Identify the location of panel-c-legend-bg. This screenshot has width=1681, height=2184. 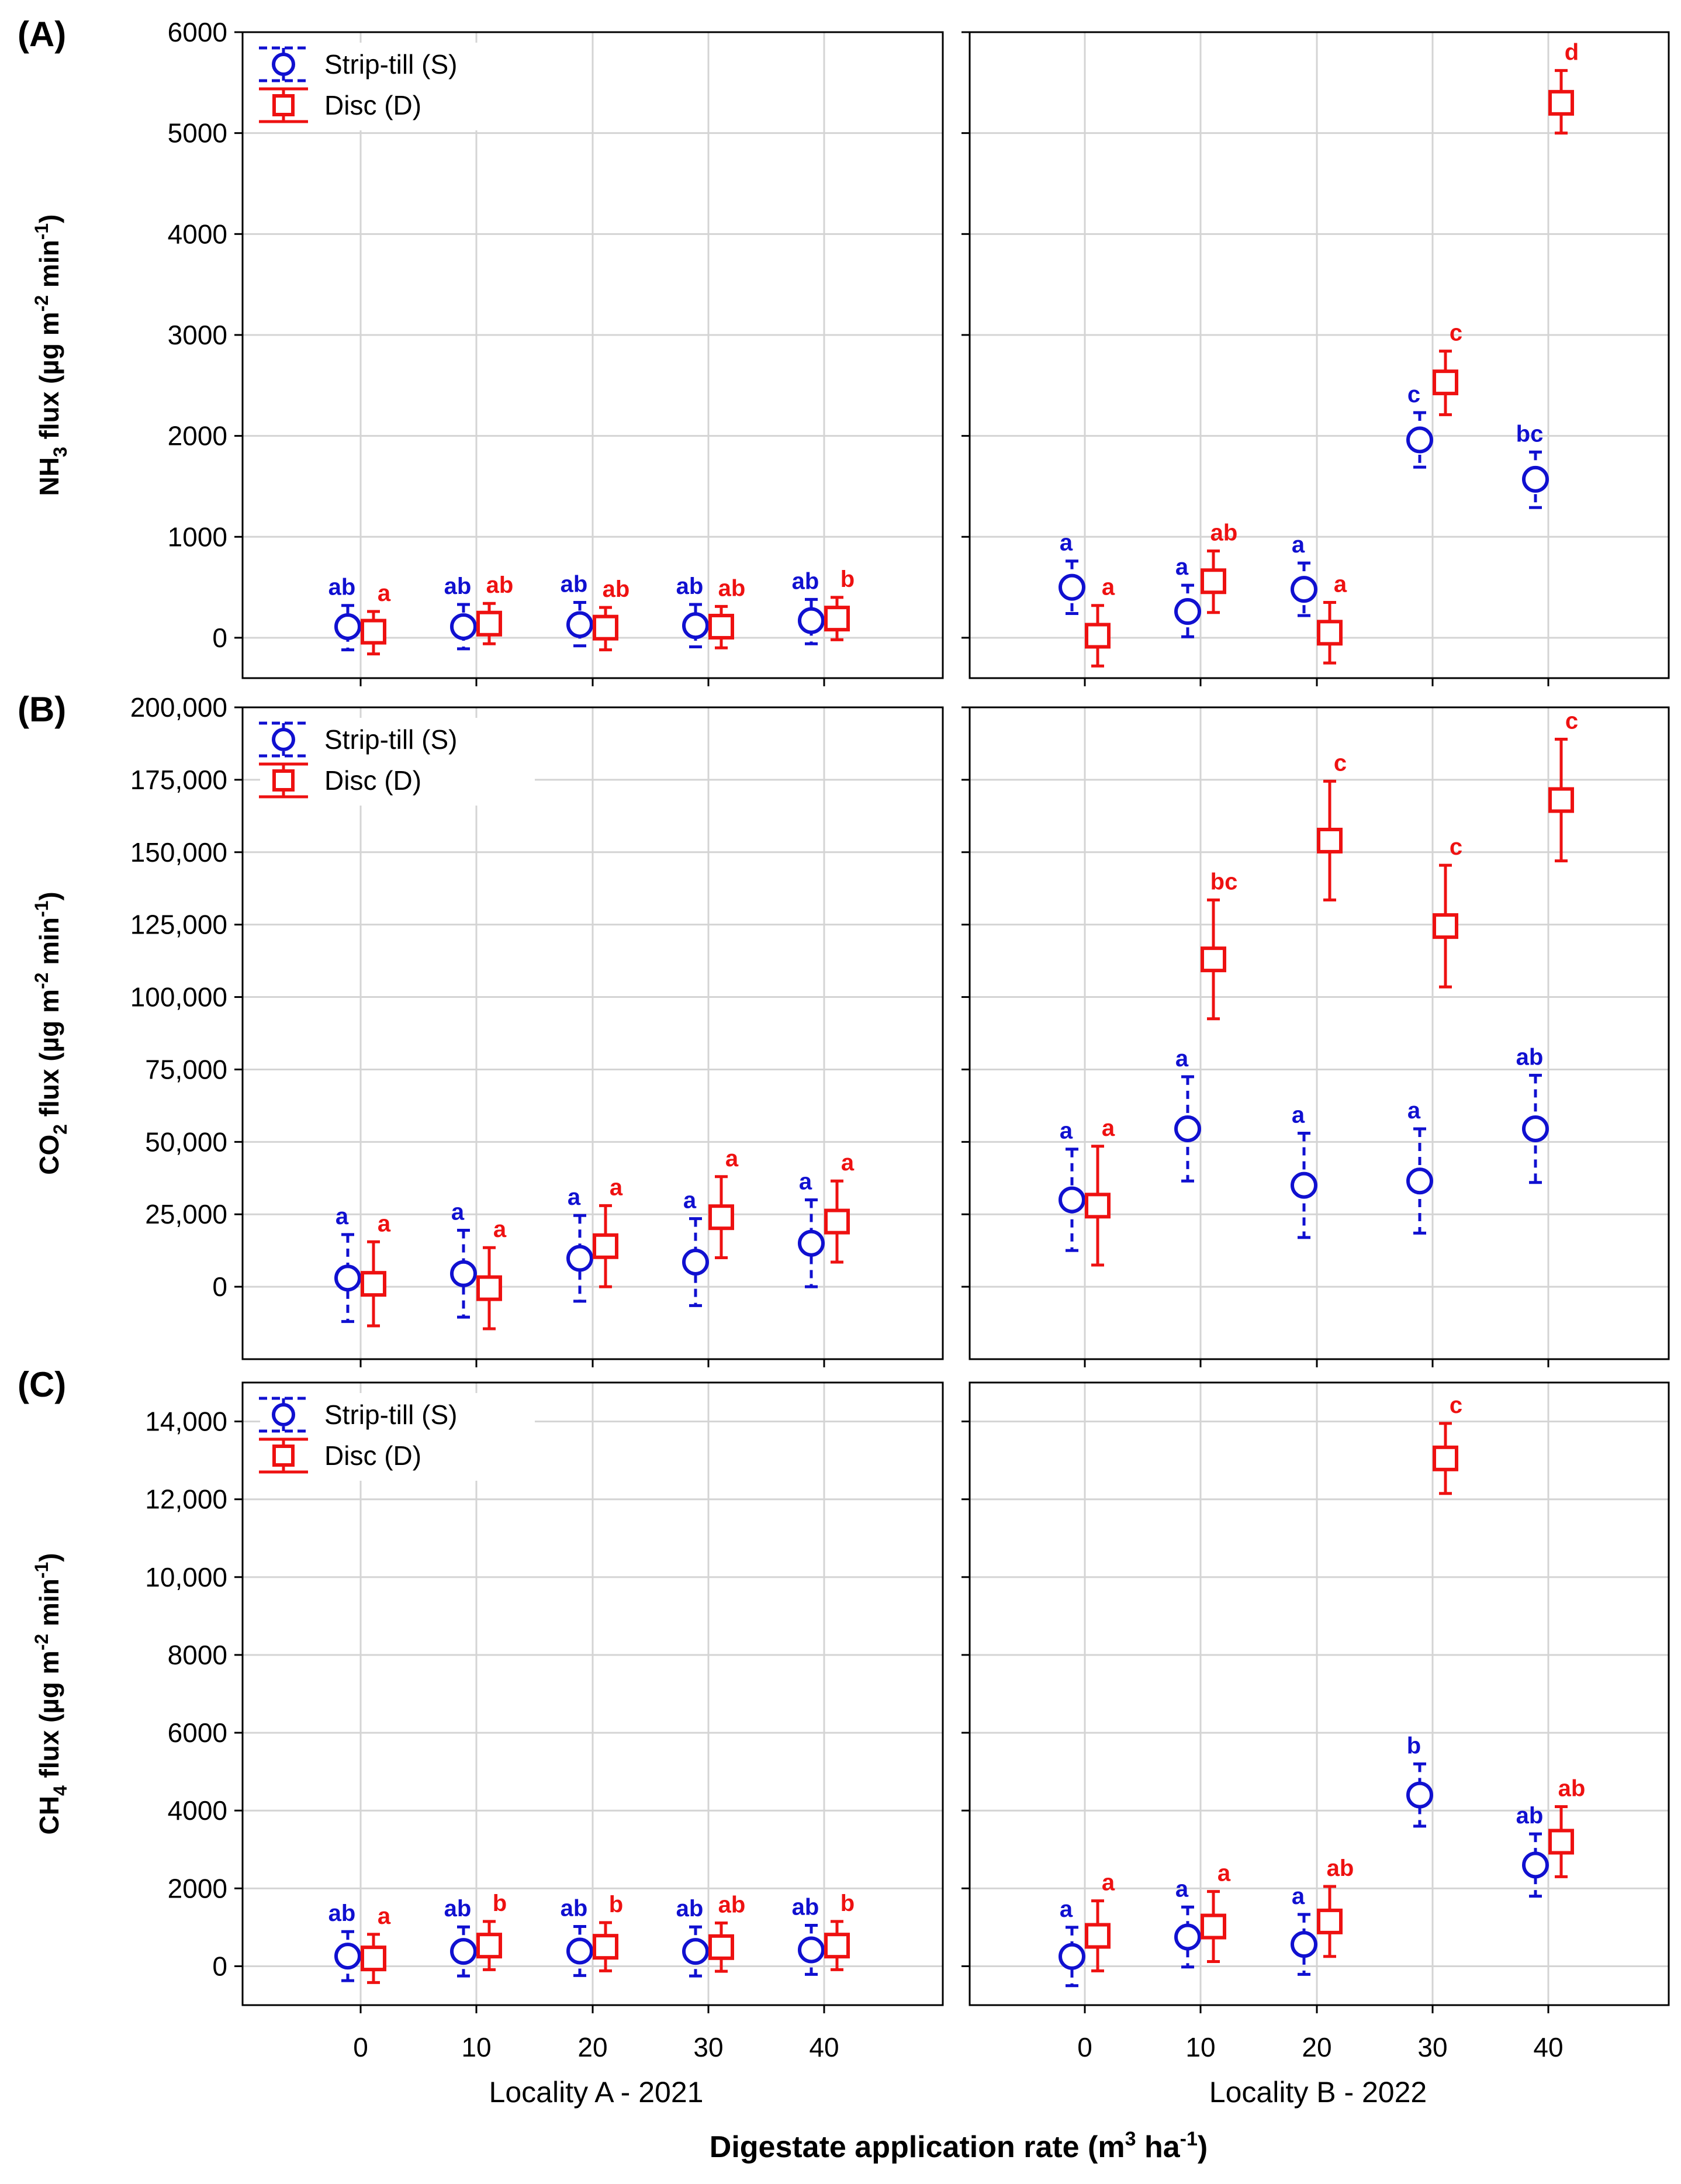
(397, 1437).